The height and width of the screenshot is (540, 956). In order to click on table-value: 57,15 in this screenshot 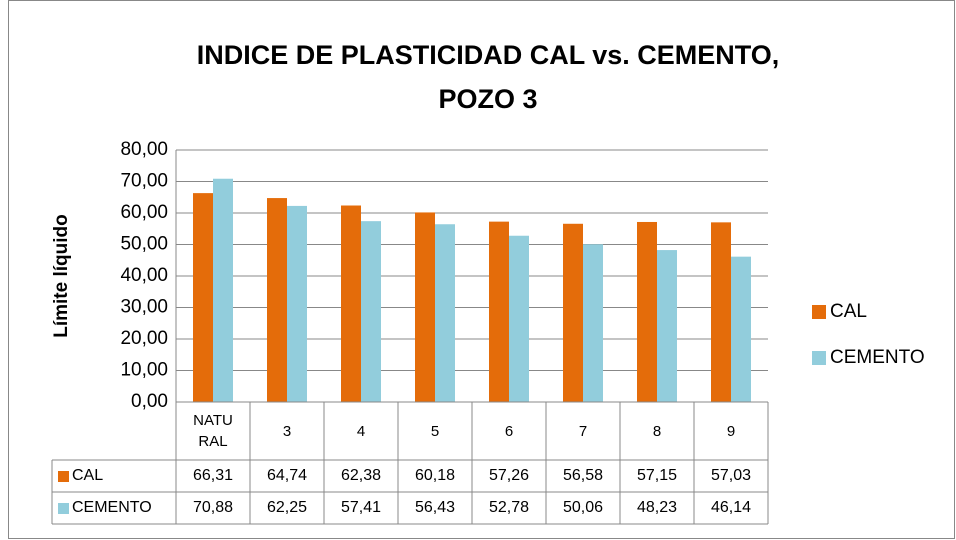, I will do `click(657, 475)`.